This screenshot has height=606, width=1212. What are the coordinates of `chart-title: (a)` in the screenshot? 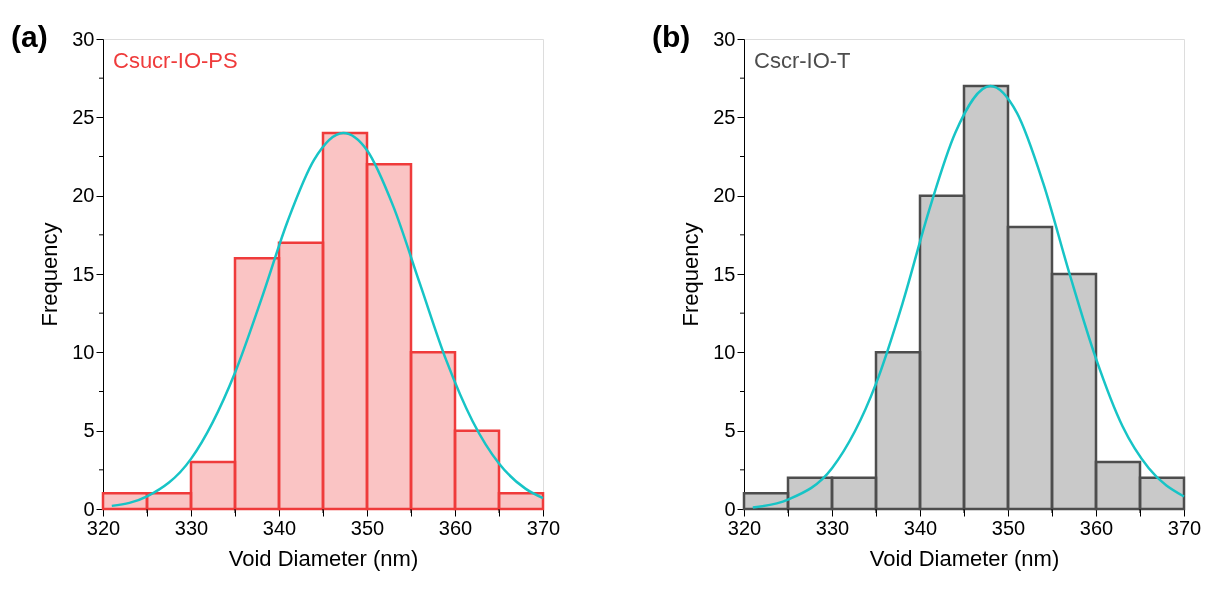 It's located at (29, 36).